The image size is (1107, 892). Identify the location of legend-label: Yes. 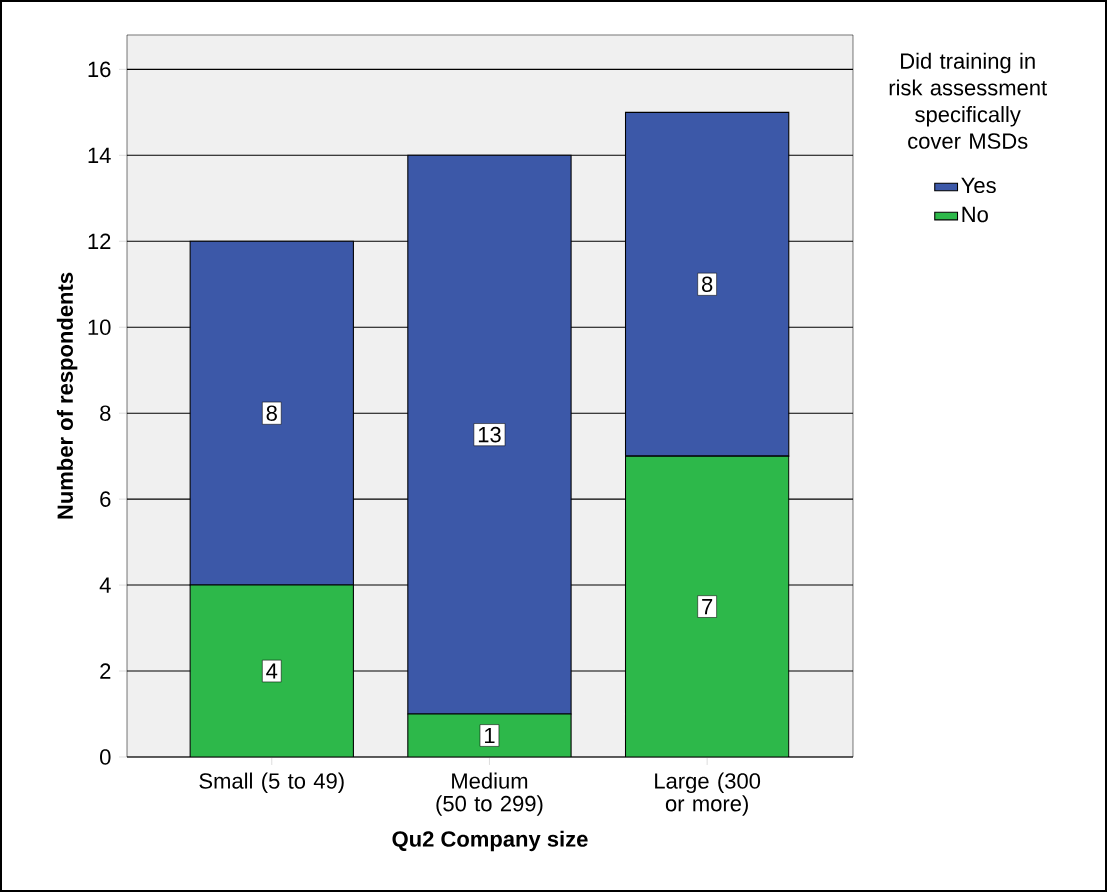
(978, 185).